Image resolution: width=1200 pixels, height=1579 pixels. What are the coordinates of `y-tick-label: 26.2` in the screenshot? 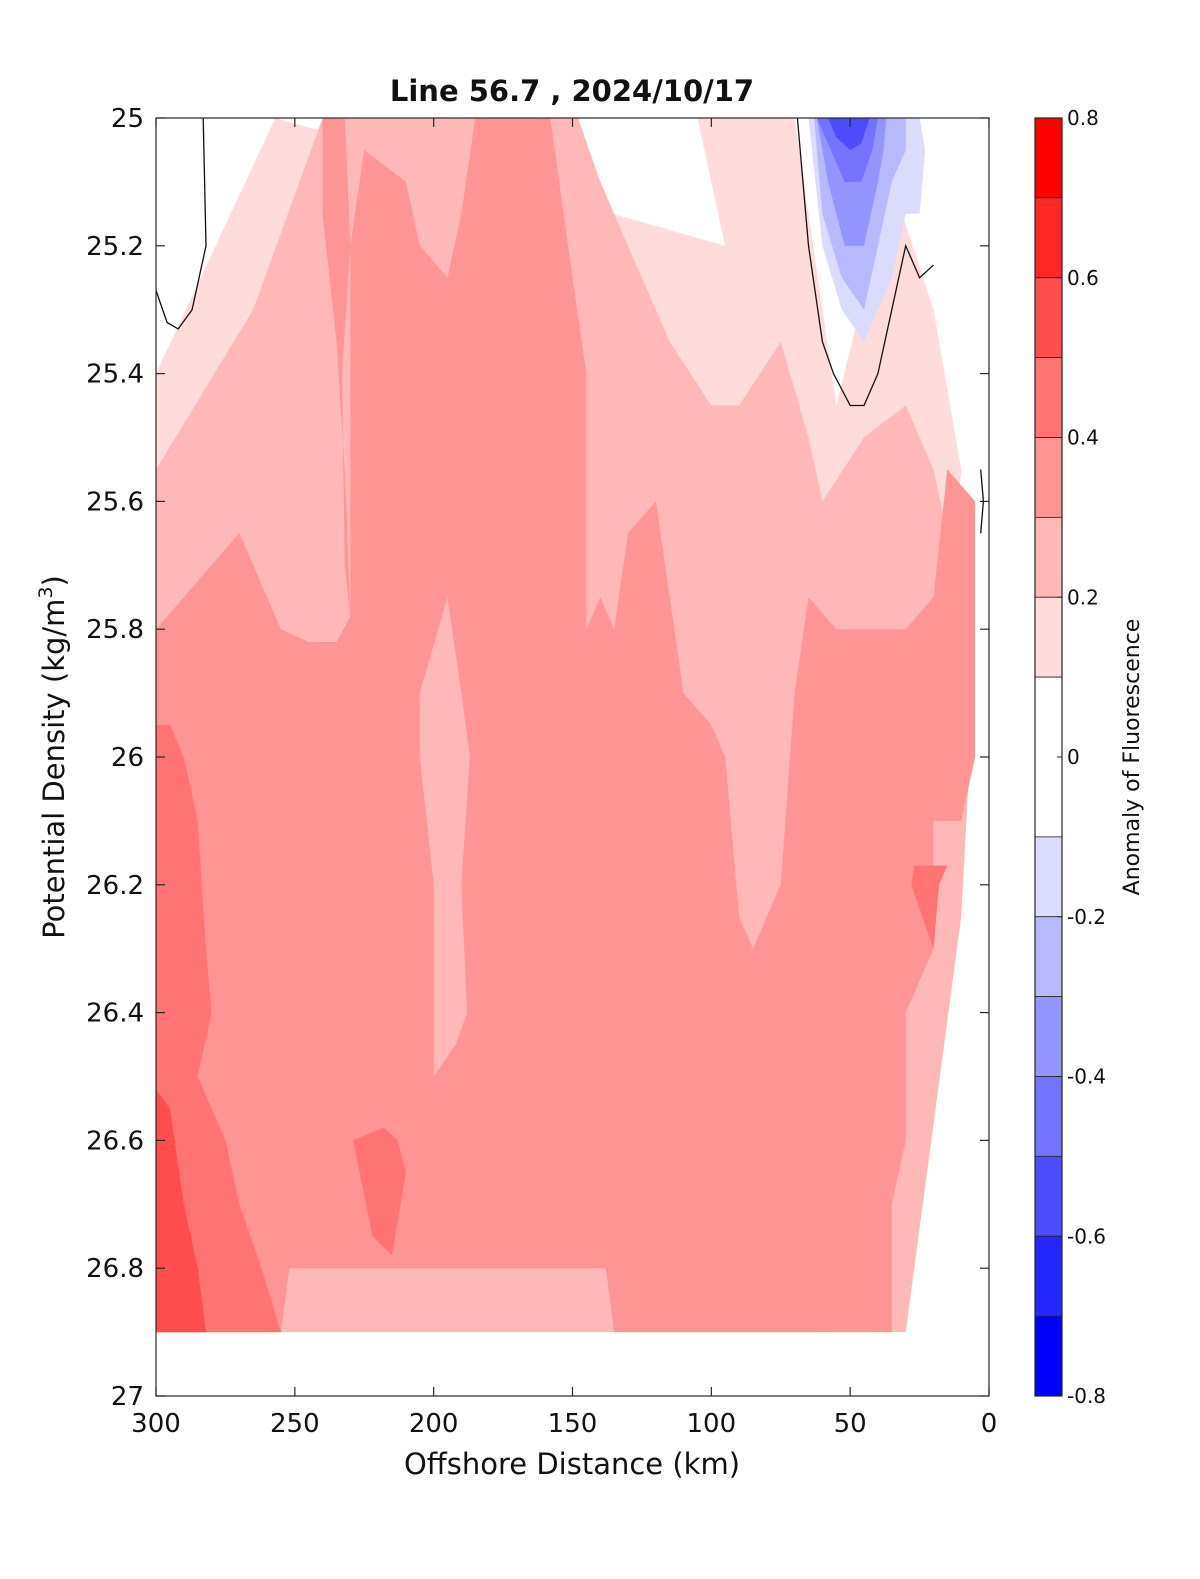 It's located at (115, 886).